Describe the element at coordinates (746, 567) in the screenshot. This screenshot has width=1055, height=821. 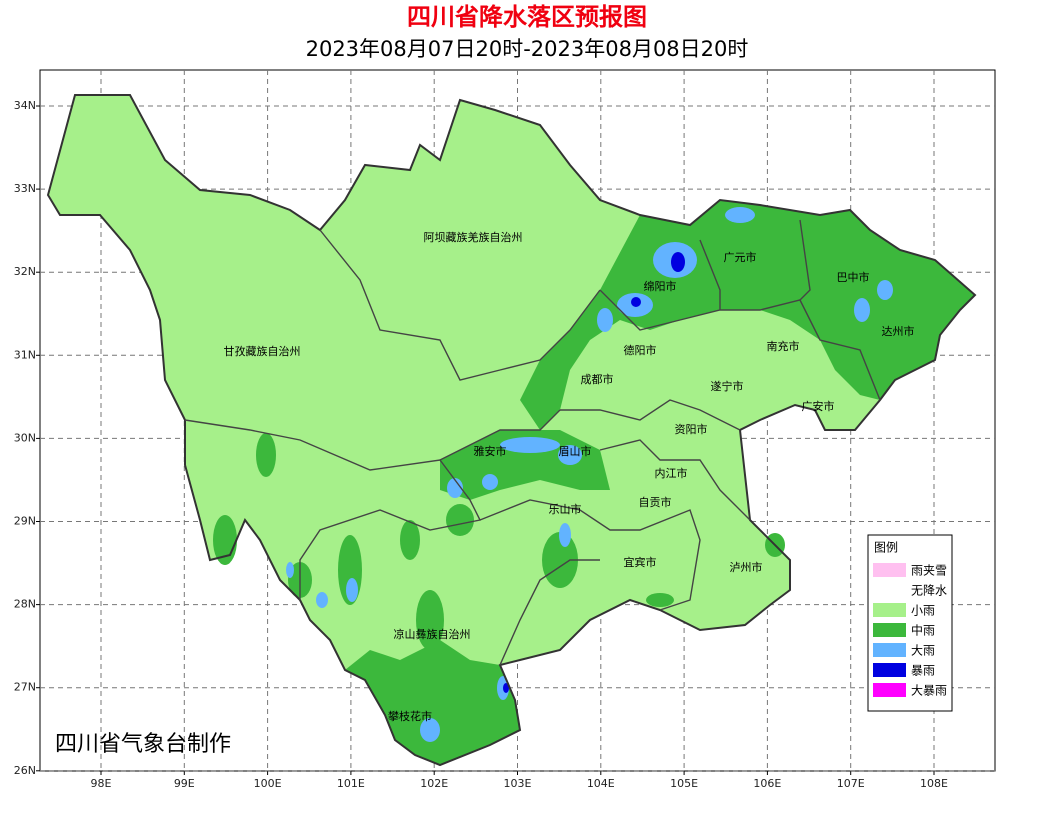
I see `region-label: 泸州市` at that location.